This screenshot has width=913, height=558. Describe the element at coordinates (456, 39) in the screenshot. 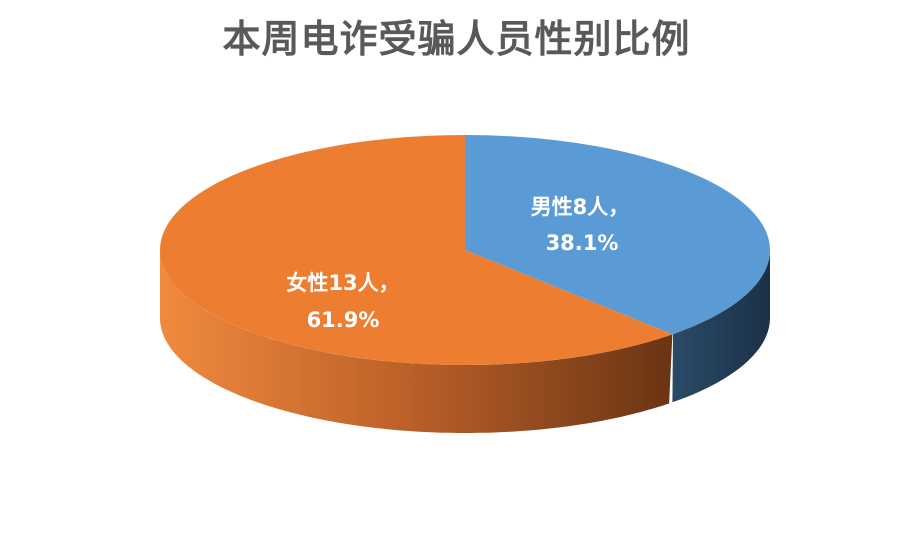

I see `chart-title: 本周电诈受骗人员性别比例` at that location.